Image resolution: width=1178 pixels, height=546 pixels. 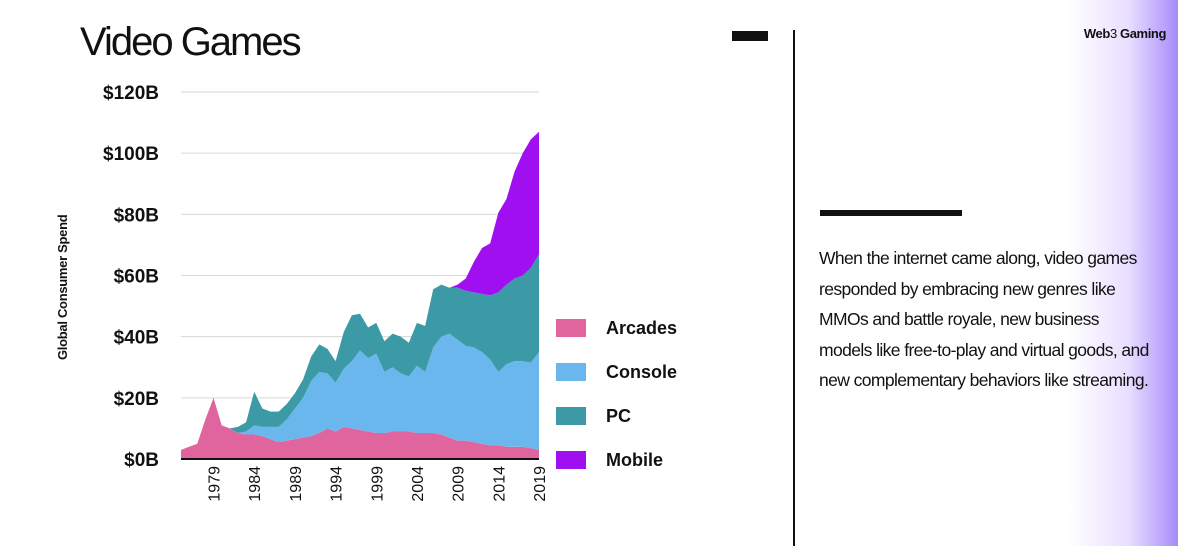 What do you see at coordinates (255, 484) in the screenshot?
I see `x-tick-label: 1984` at bounding box center [255, 484].